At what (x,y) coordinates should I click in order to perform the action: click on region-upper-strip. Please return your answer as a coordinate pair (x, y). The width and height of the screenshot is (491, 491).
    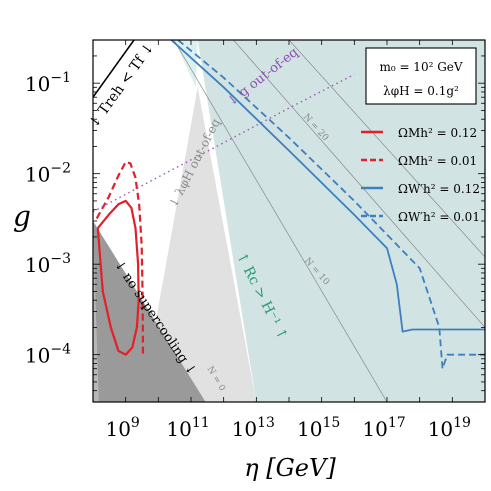
    Looking at the image, I should click on (185, 64).